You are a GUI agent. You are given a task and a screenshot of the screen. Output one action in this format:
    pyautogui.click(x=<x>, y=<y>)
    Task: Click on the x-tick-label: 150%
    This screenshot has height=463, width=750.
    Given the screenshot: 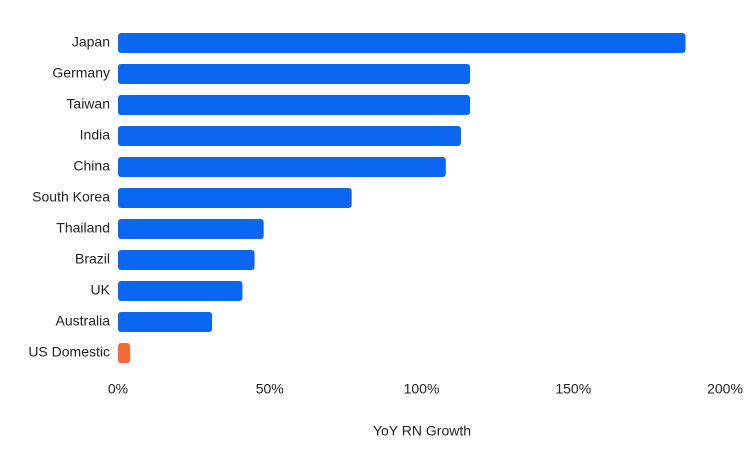 What is the action you would take?
    pyautogui.click(x=573, y=389)
    